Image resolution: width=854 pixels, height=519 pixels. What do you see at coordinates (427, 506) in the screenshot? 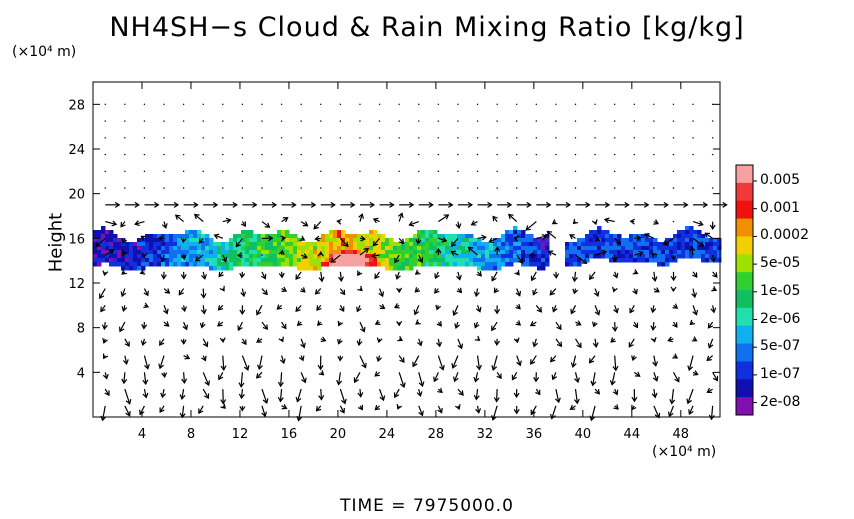
I see `time-label: TIME = 7975000.0` at bounding box center [427, 506].